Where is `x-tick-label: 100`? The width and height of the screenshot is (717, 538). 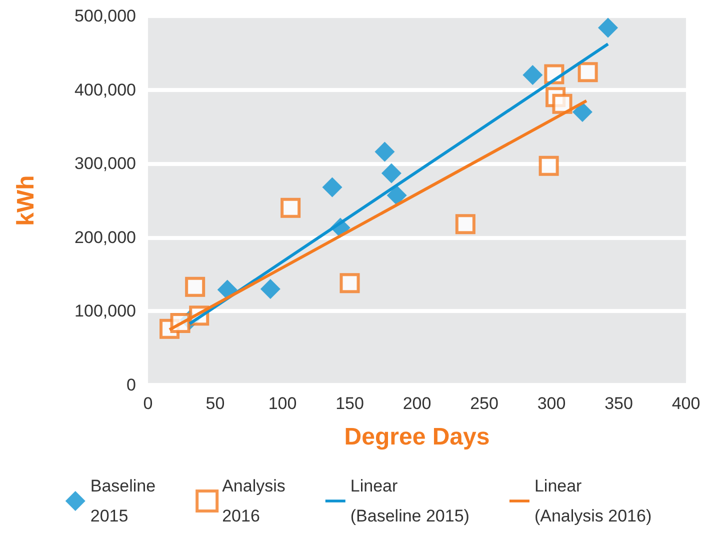
x-tick-label: 100 is located at coordinates (282, 403).